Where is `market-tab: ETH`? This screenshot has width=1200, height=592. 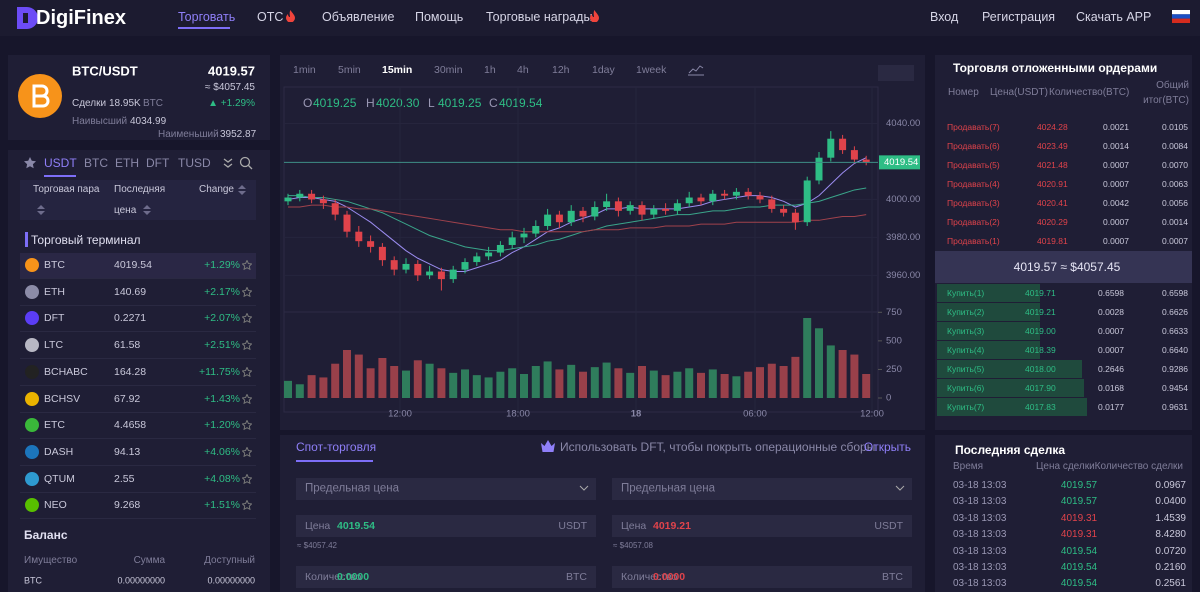 market-tab: ETH is located at coordinates (127, 163).